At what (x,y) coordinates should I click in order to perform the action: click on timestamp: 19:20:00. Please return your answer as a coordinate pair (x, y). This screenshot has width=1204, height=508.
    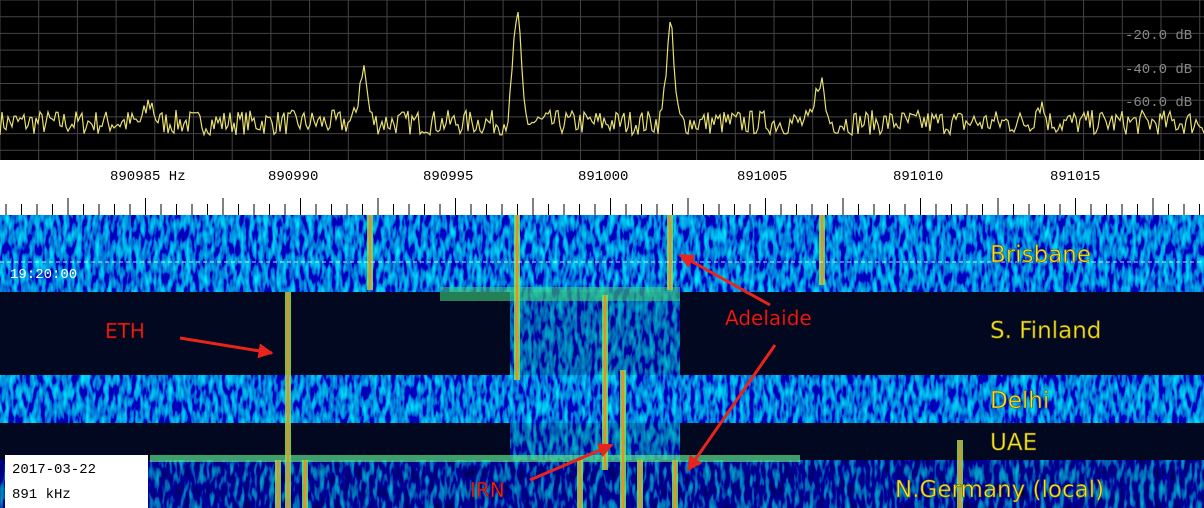
    Looking at the image, I should click on (43, 275).